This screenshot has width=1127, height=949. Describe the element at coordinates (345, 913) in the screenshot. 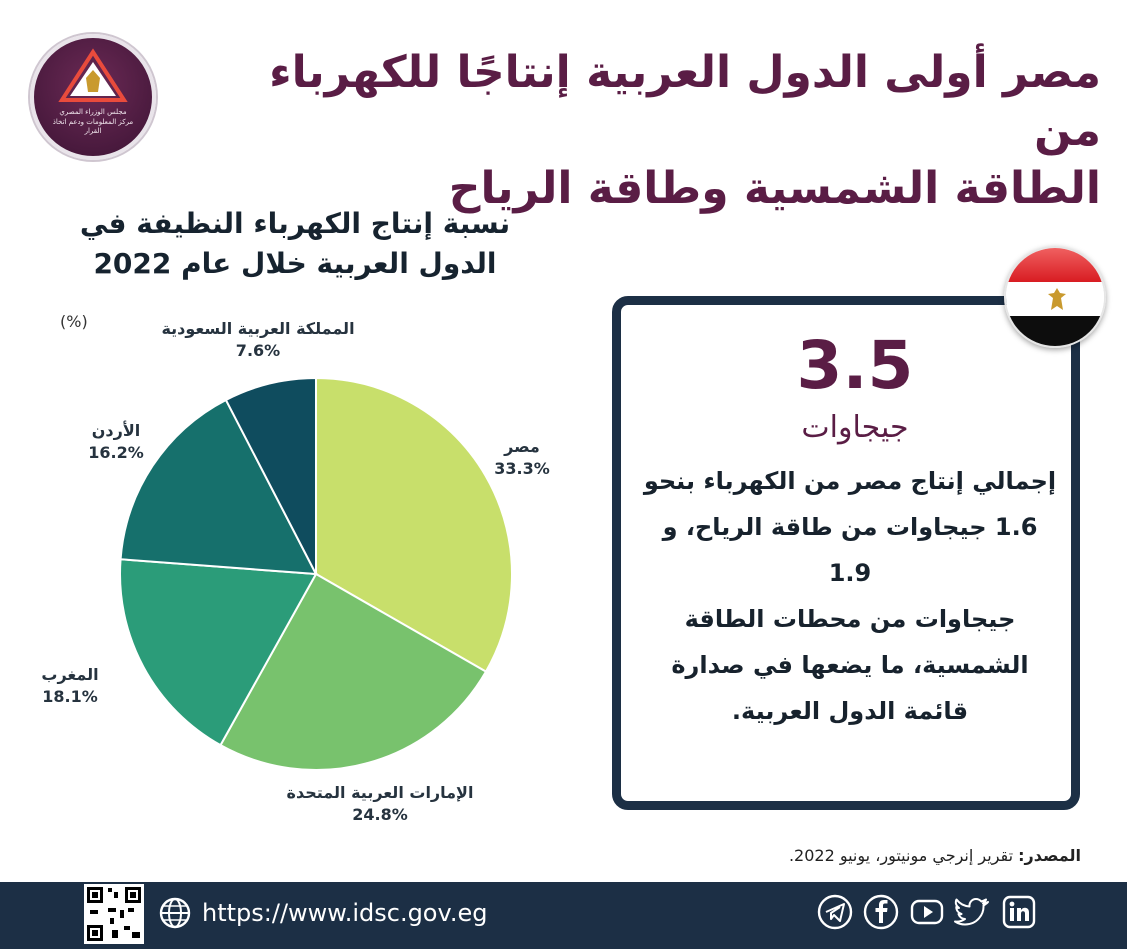

I see `website-link: https://www.idsc.gov.eg` at that location.